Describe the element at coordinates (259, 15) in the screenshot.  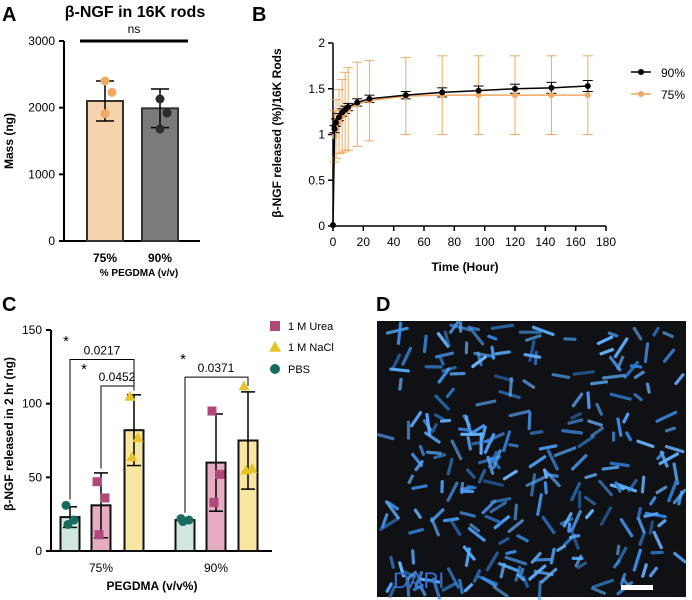
I see `panel-label-b: B` at that location.